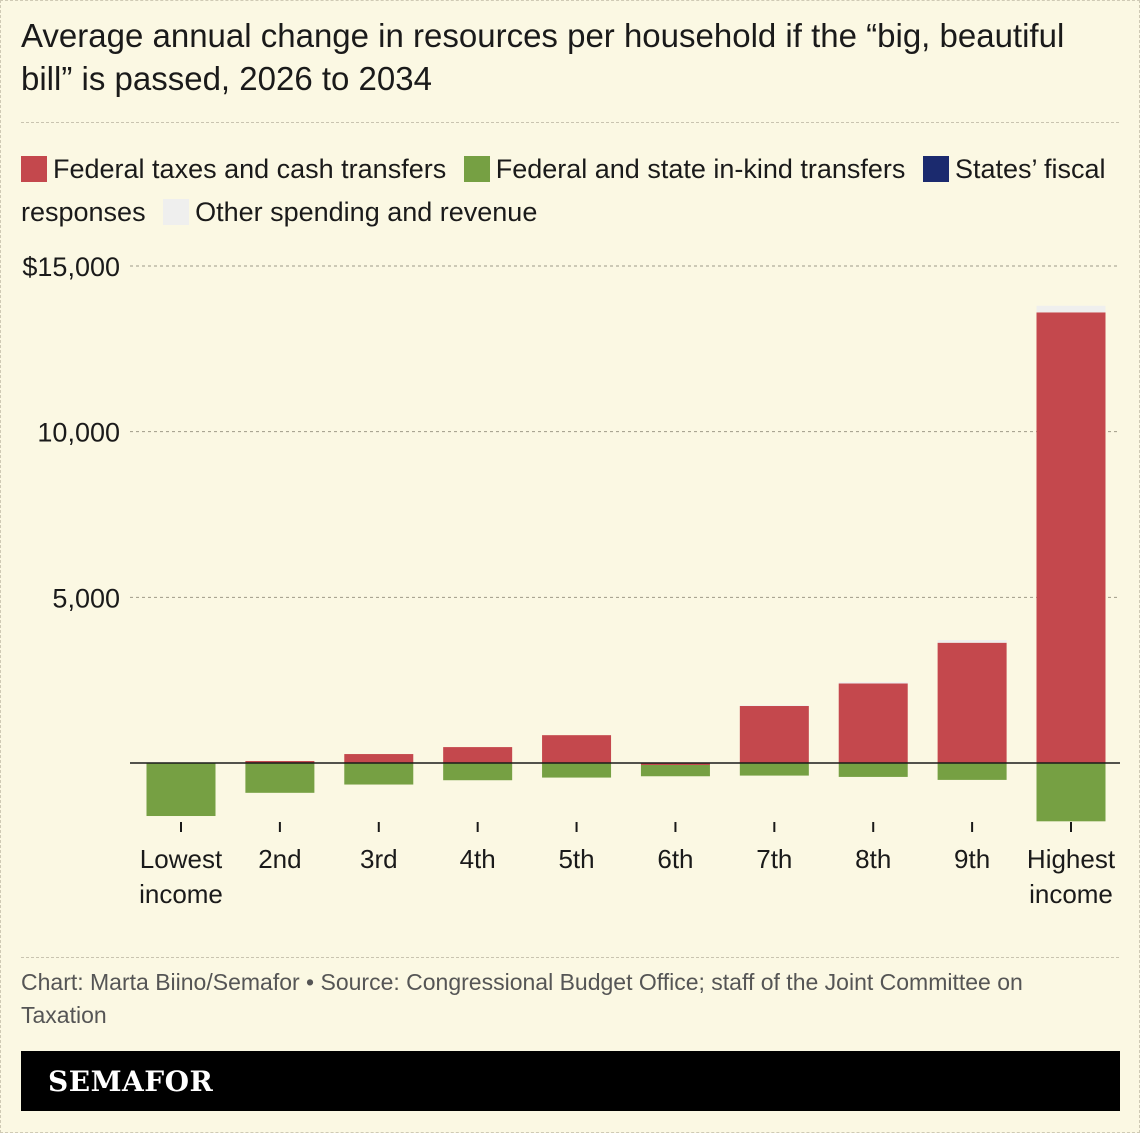  I want to click on legend-label: Federal and state in-kind transfers, so click(700, 169).